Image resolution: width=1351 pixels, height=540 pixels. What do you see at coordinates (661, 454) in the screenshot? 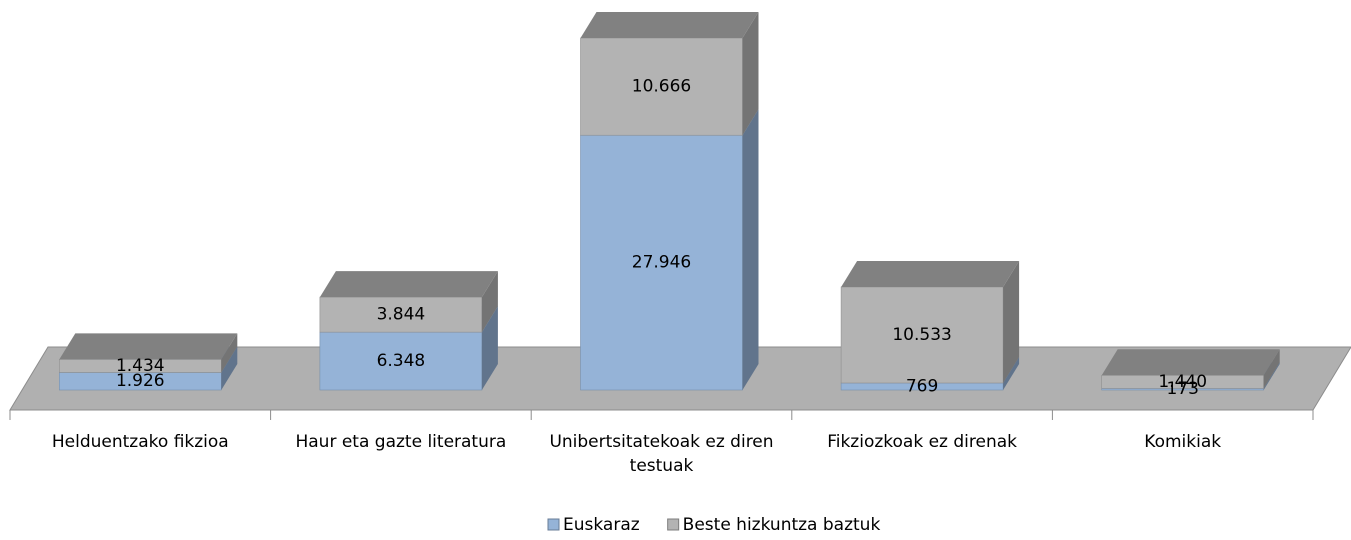
I see `x-tick-label: Unibertsitatekoak ez diren testuak` at bounding box center [661, 454].